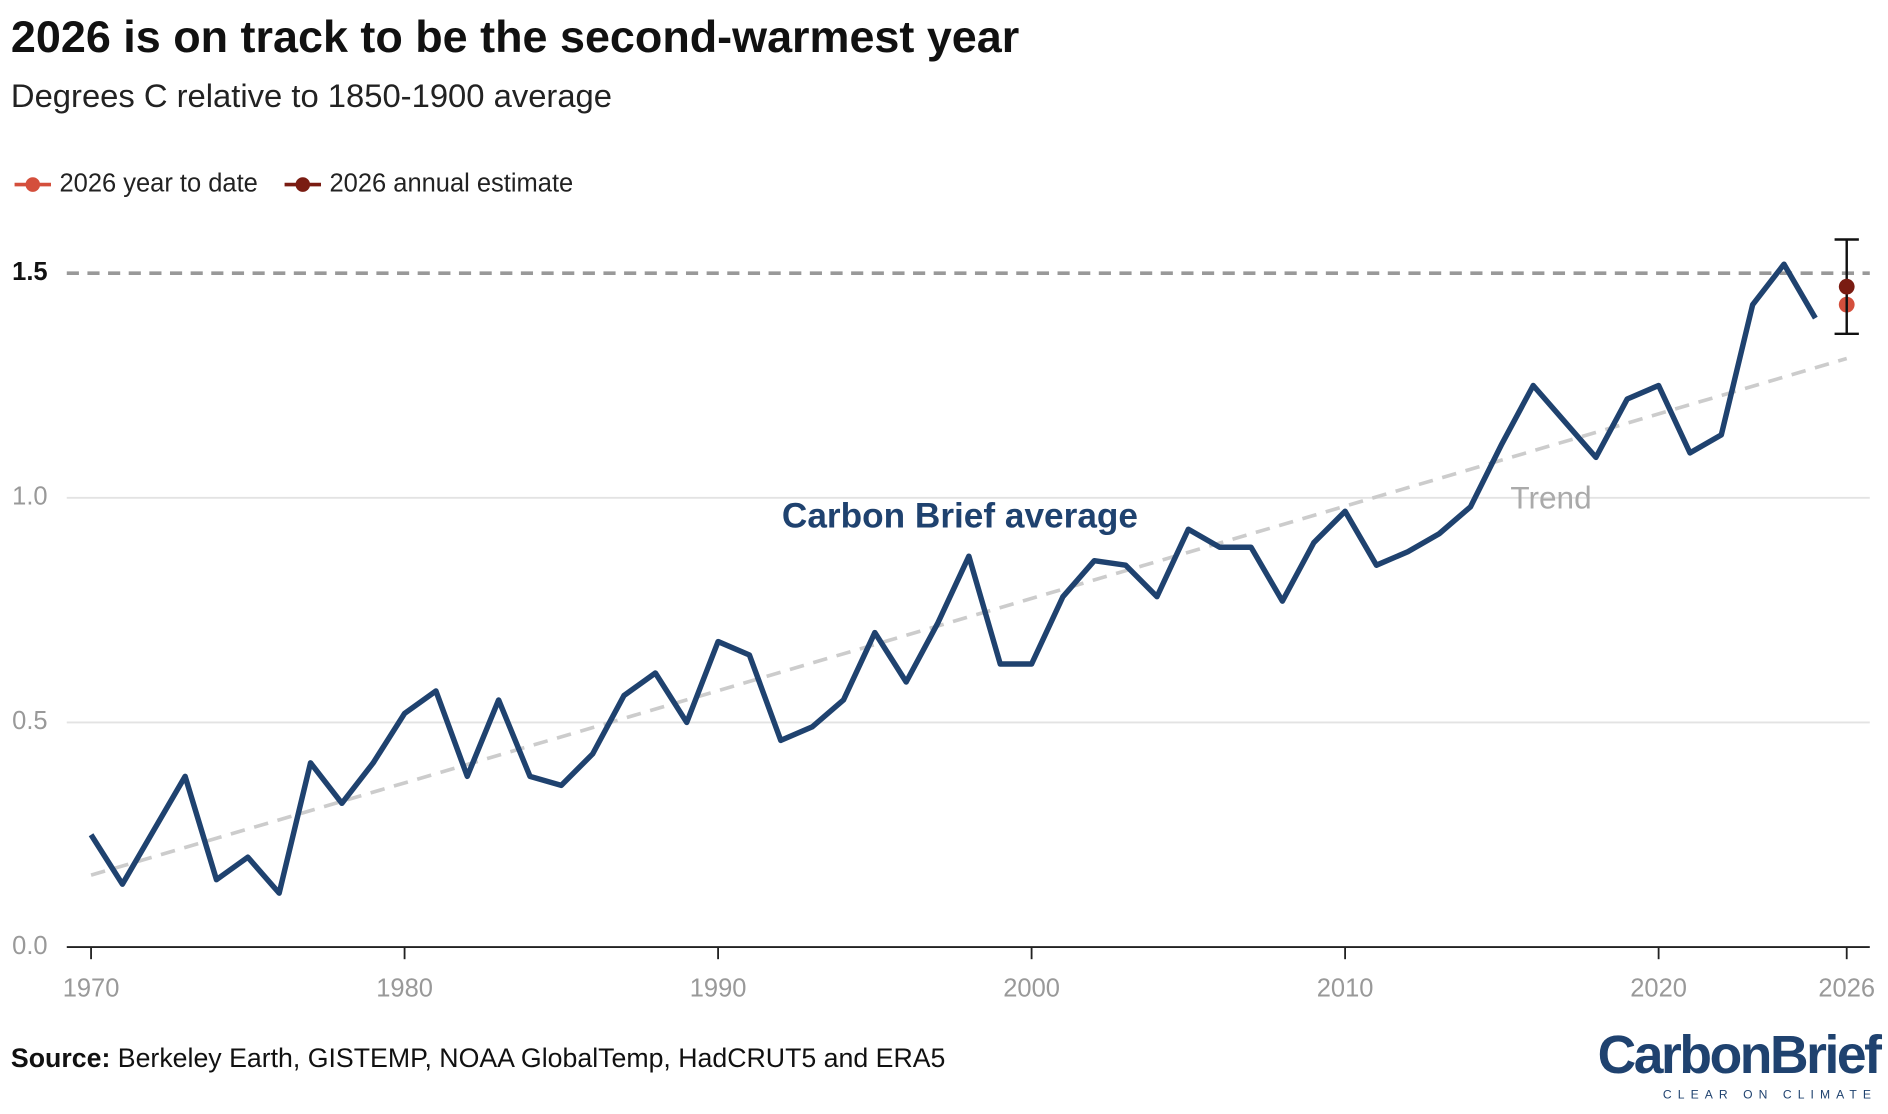 This screenshot has width=1888, height=1114. What do you see at coordinates (1550, 498) in the screenshot?
I see `series-label: Trend` at bounding box center [1550, 498].